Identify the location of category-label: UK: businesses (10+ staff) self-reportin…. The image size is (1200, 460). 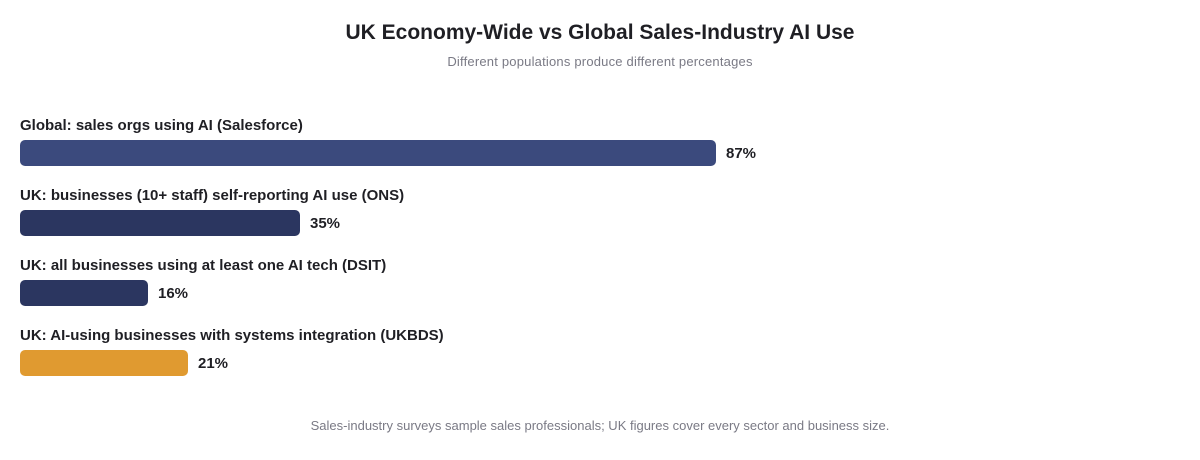
(212, 195).